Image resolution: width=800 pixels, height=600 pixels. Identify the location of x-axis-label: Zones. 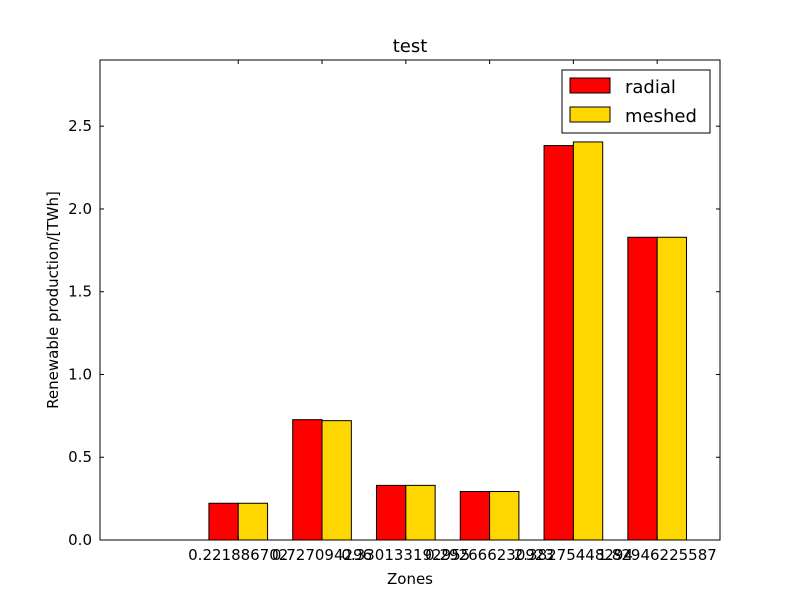
(410, 579).